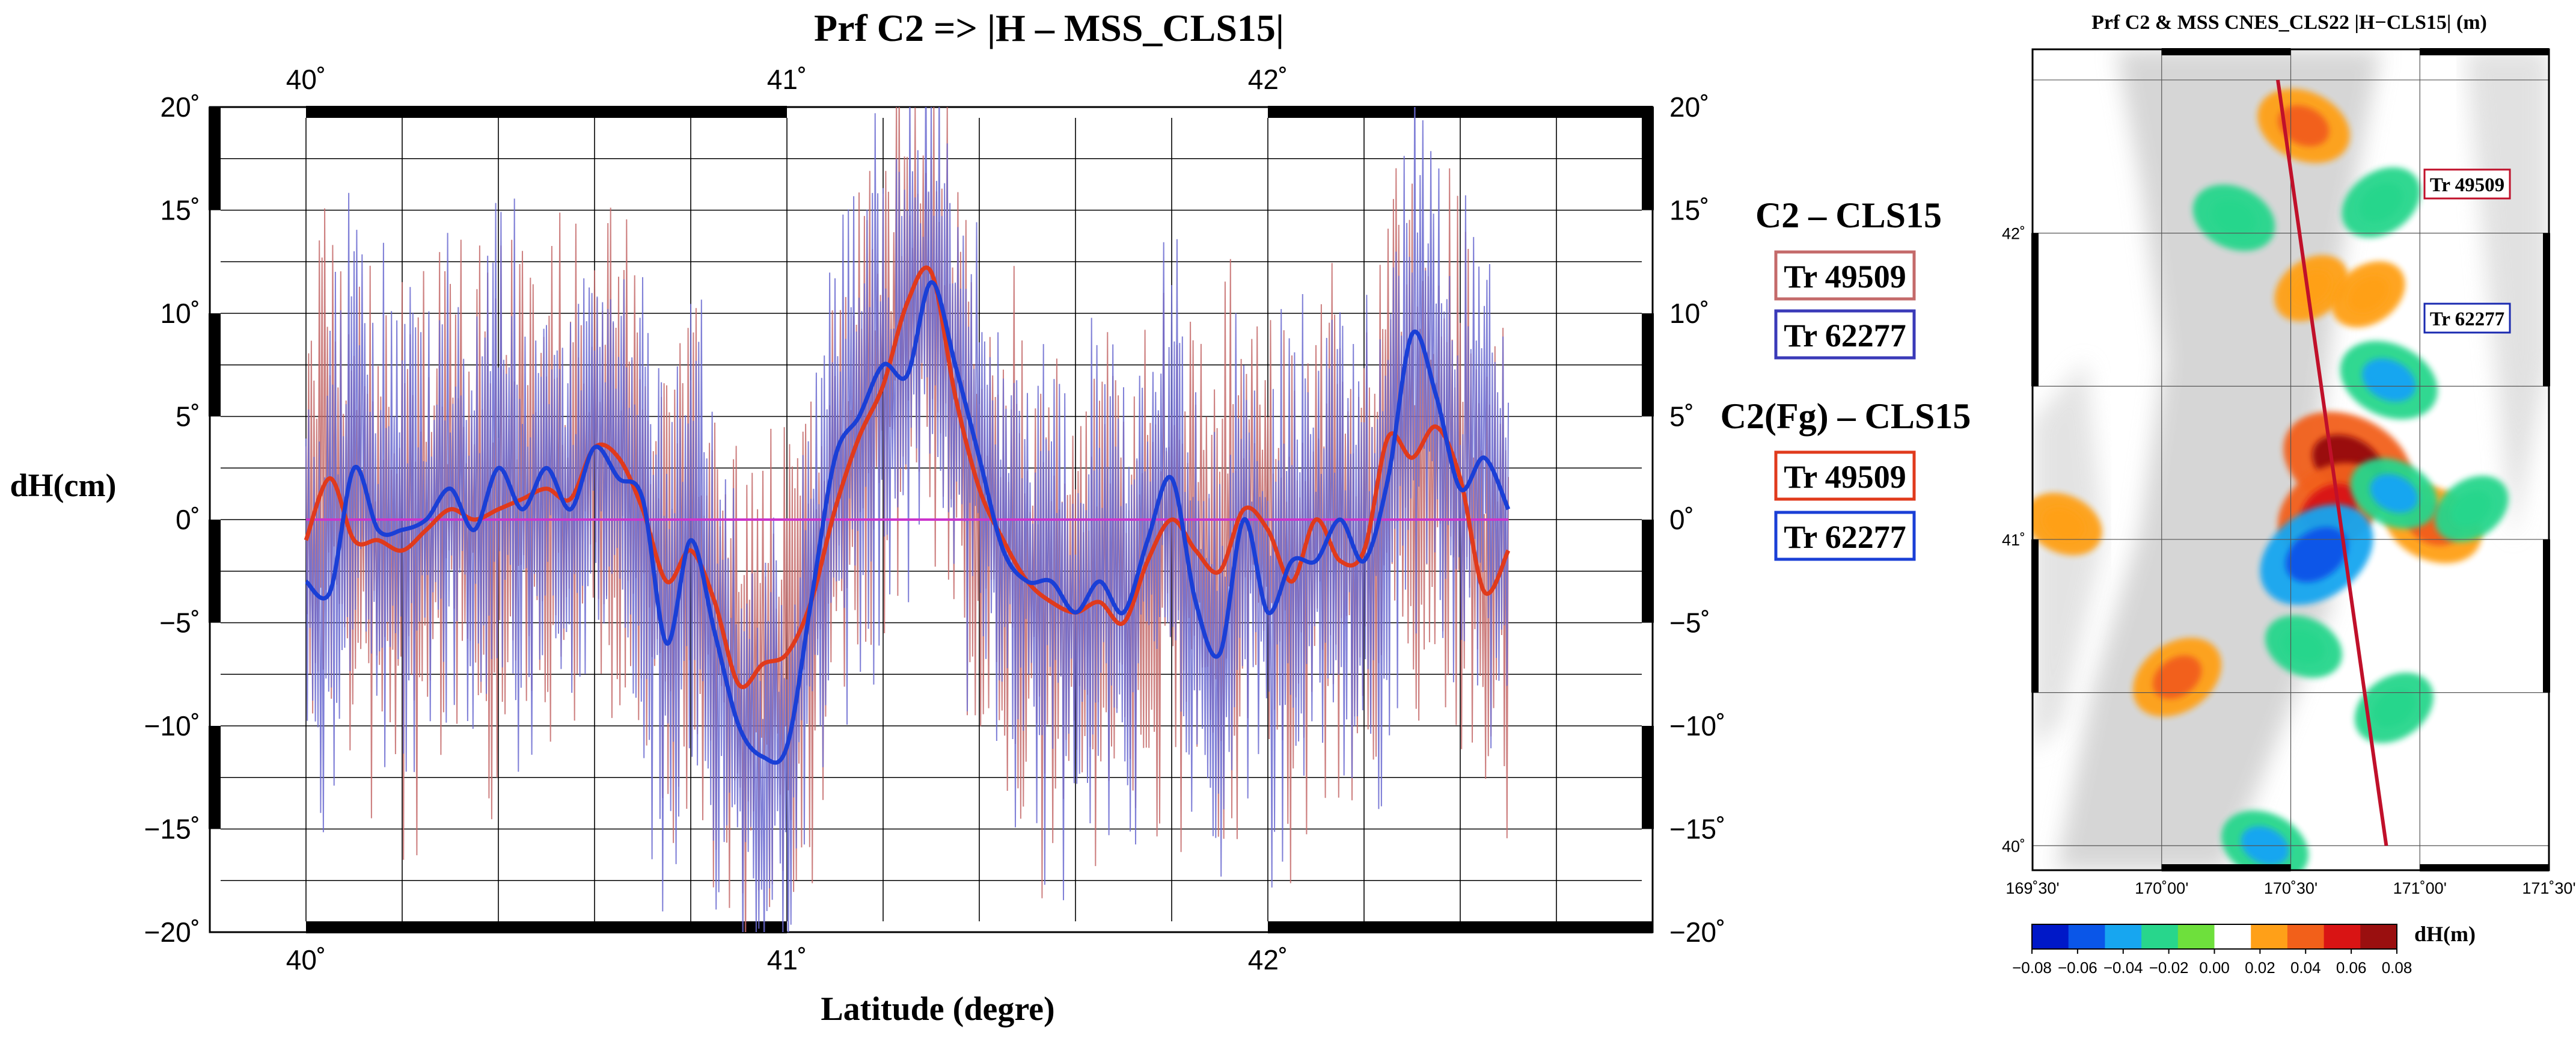  I want to click on map-label-tr49509: Tr 49509, so click(2467, 185).